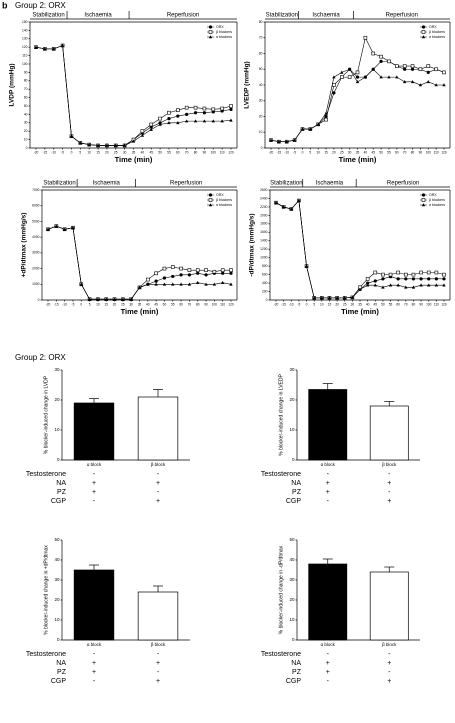 Image resolution: width=455 pixels, height=723 pixels. What do you see at coordinates (391, 304) in the screenshot?
I see `x-tick-label: 55` at bounding box center [391, 304].